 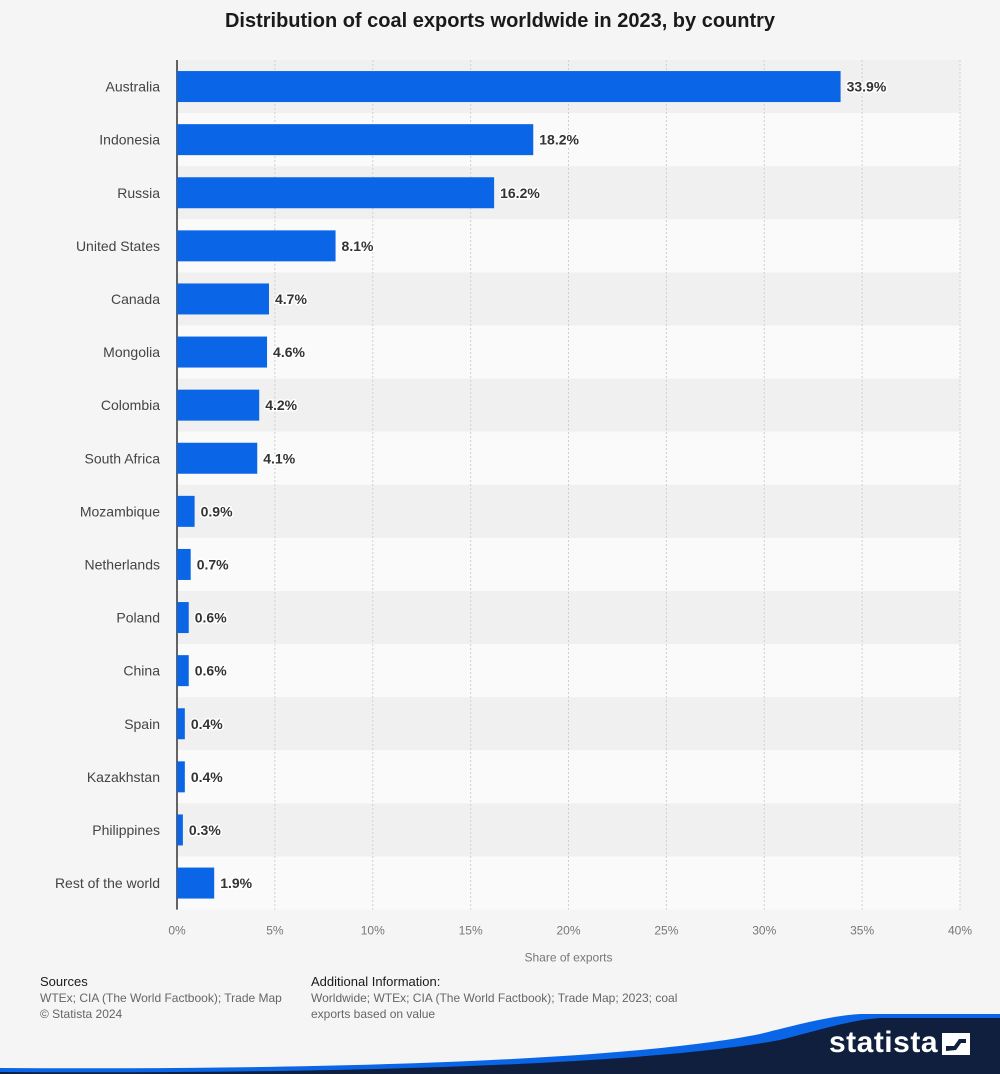 I want to click on category-label: Canada, so click(x=135, y=299).